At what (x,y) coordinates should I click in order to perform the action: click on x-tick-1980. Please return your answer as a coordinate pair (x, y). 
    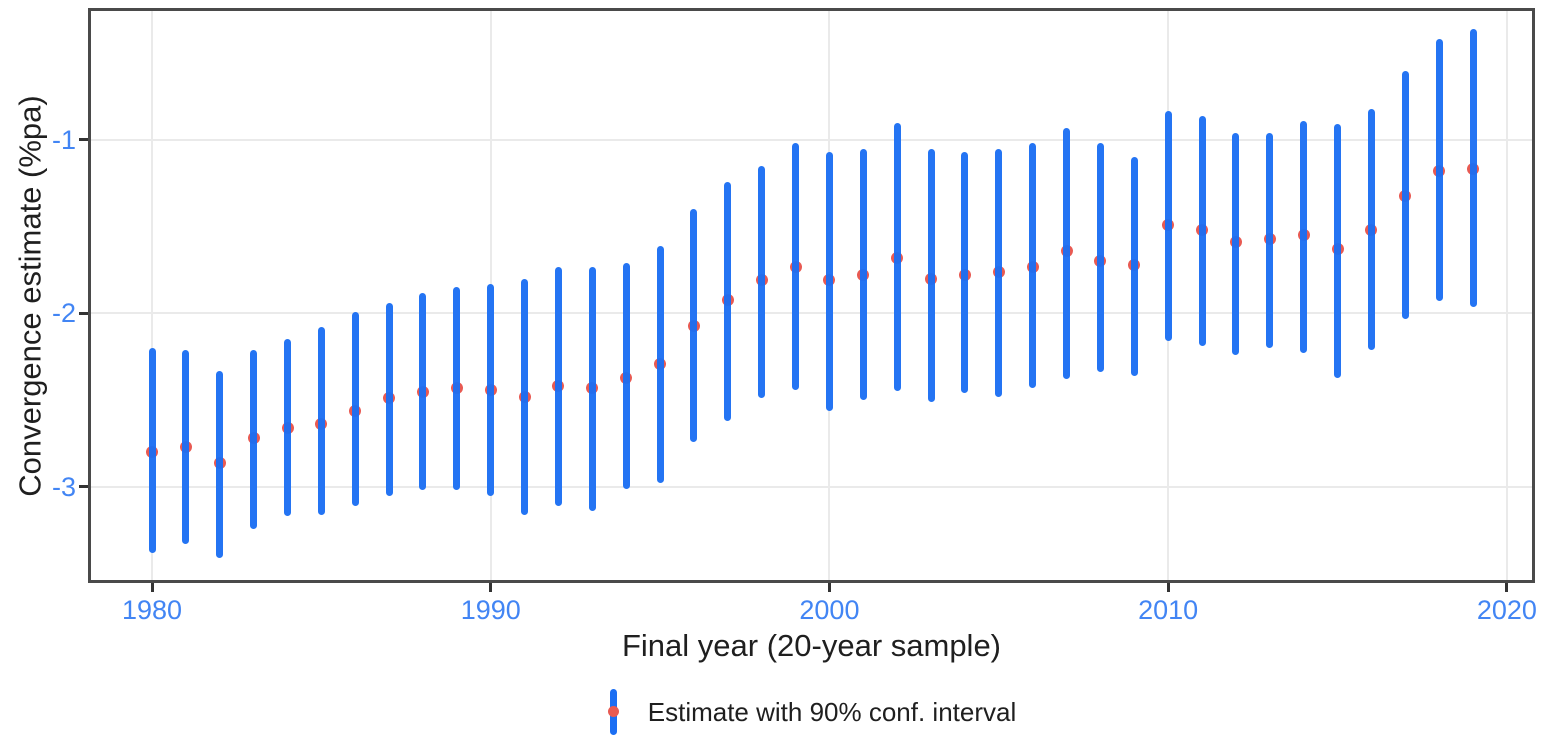
    Looking at the image, I should click on (152, 587).